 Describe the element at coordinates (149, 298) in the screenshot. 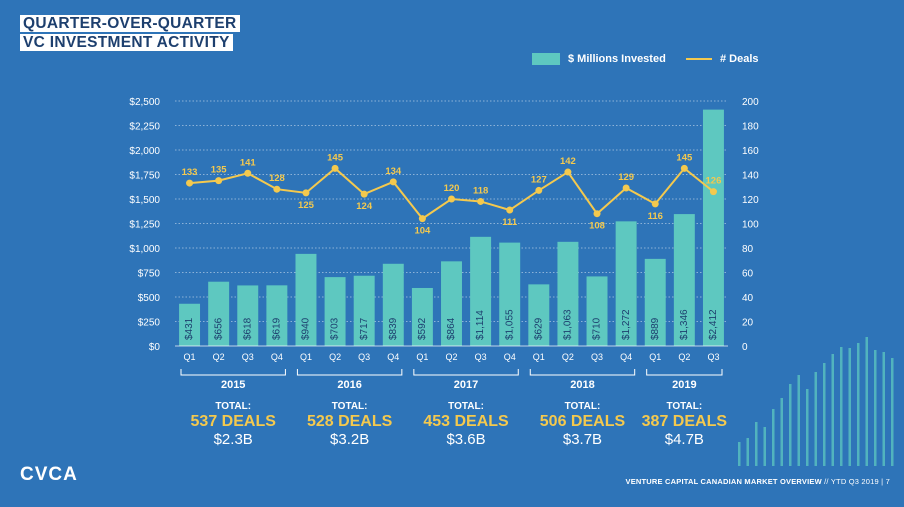

I see `y-left-tick-label: $500` at that location.